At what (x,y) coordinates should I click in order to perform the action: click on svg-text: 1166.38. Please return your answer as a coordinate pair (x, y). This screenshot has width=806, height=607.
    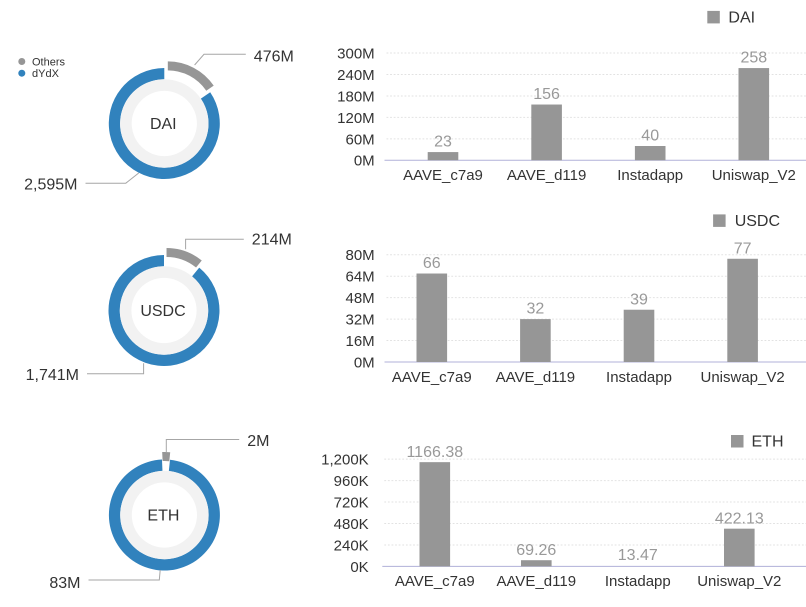
    Looking at the image, I should click on (434, 452).